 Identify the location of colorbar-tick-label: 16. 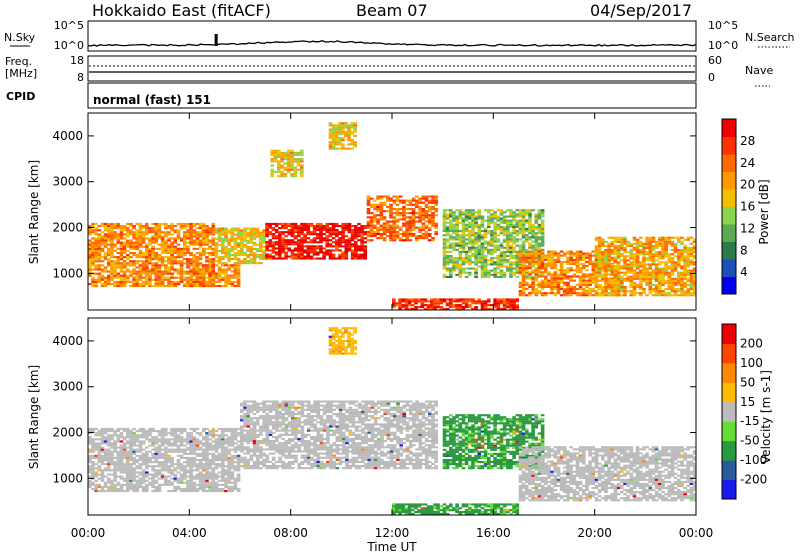
(747, 207).